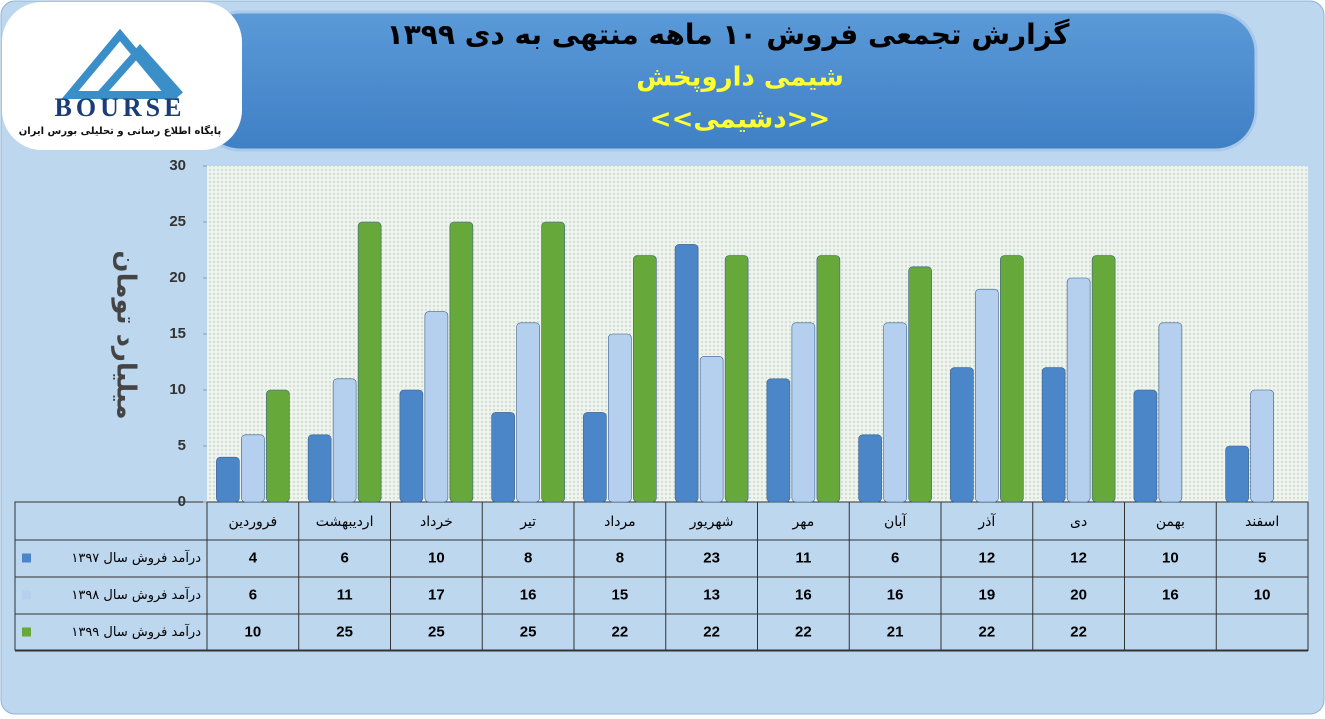 The image size is (1325, 719). Describe the element at coordinates (895, 521) in the screenshot. I see `x-tick-label: آبان` at that location.